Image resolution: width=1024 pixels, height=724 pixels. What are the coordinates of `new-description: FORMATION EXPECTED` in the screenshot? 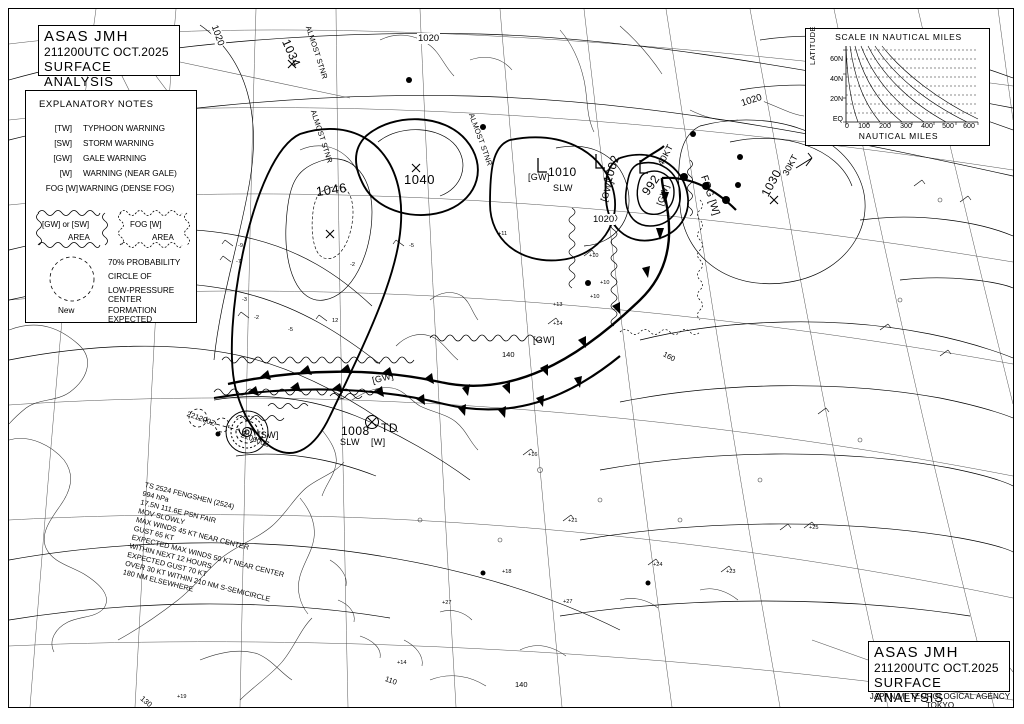 It's located at (132, 315).